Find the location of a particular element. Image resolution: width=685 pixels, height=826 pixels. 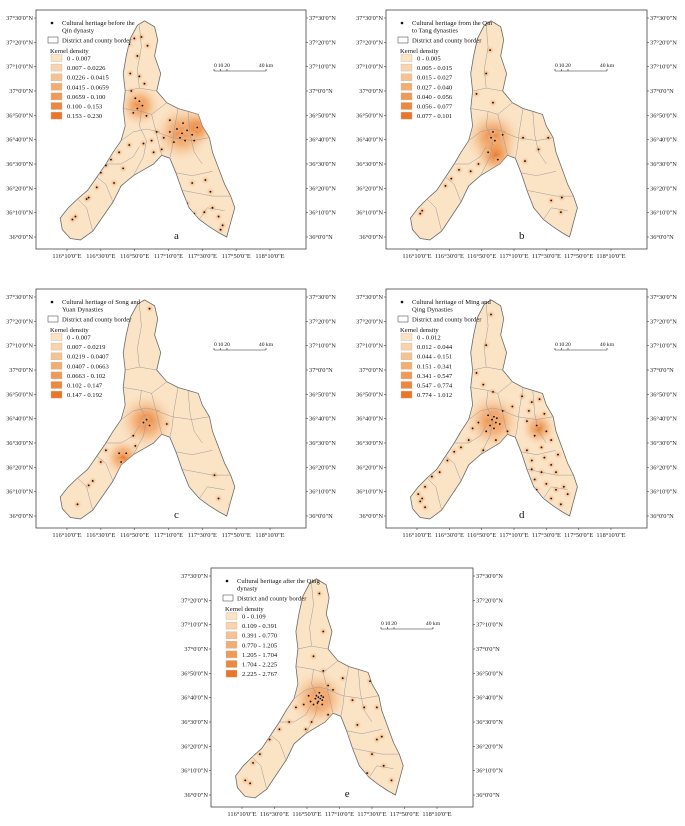

scale-bar-label: 10 is located at coordinates (562, 66).